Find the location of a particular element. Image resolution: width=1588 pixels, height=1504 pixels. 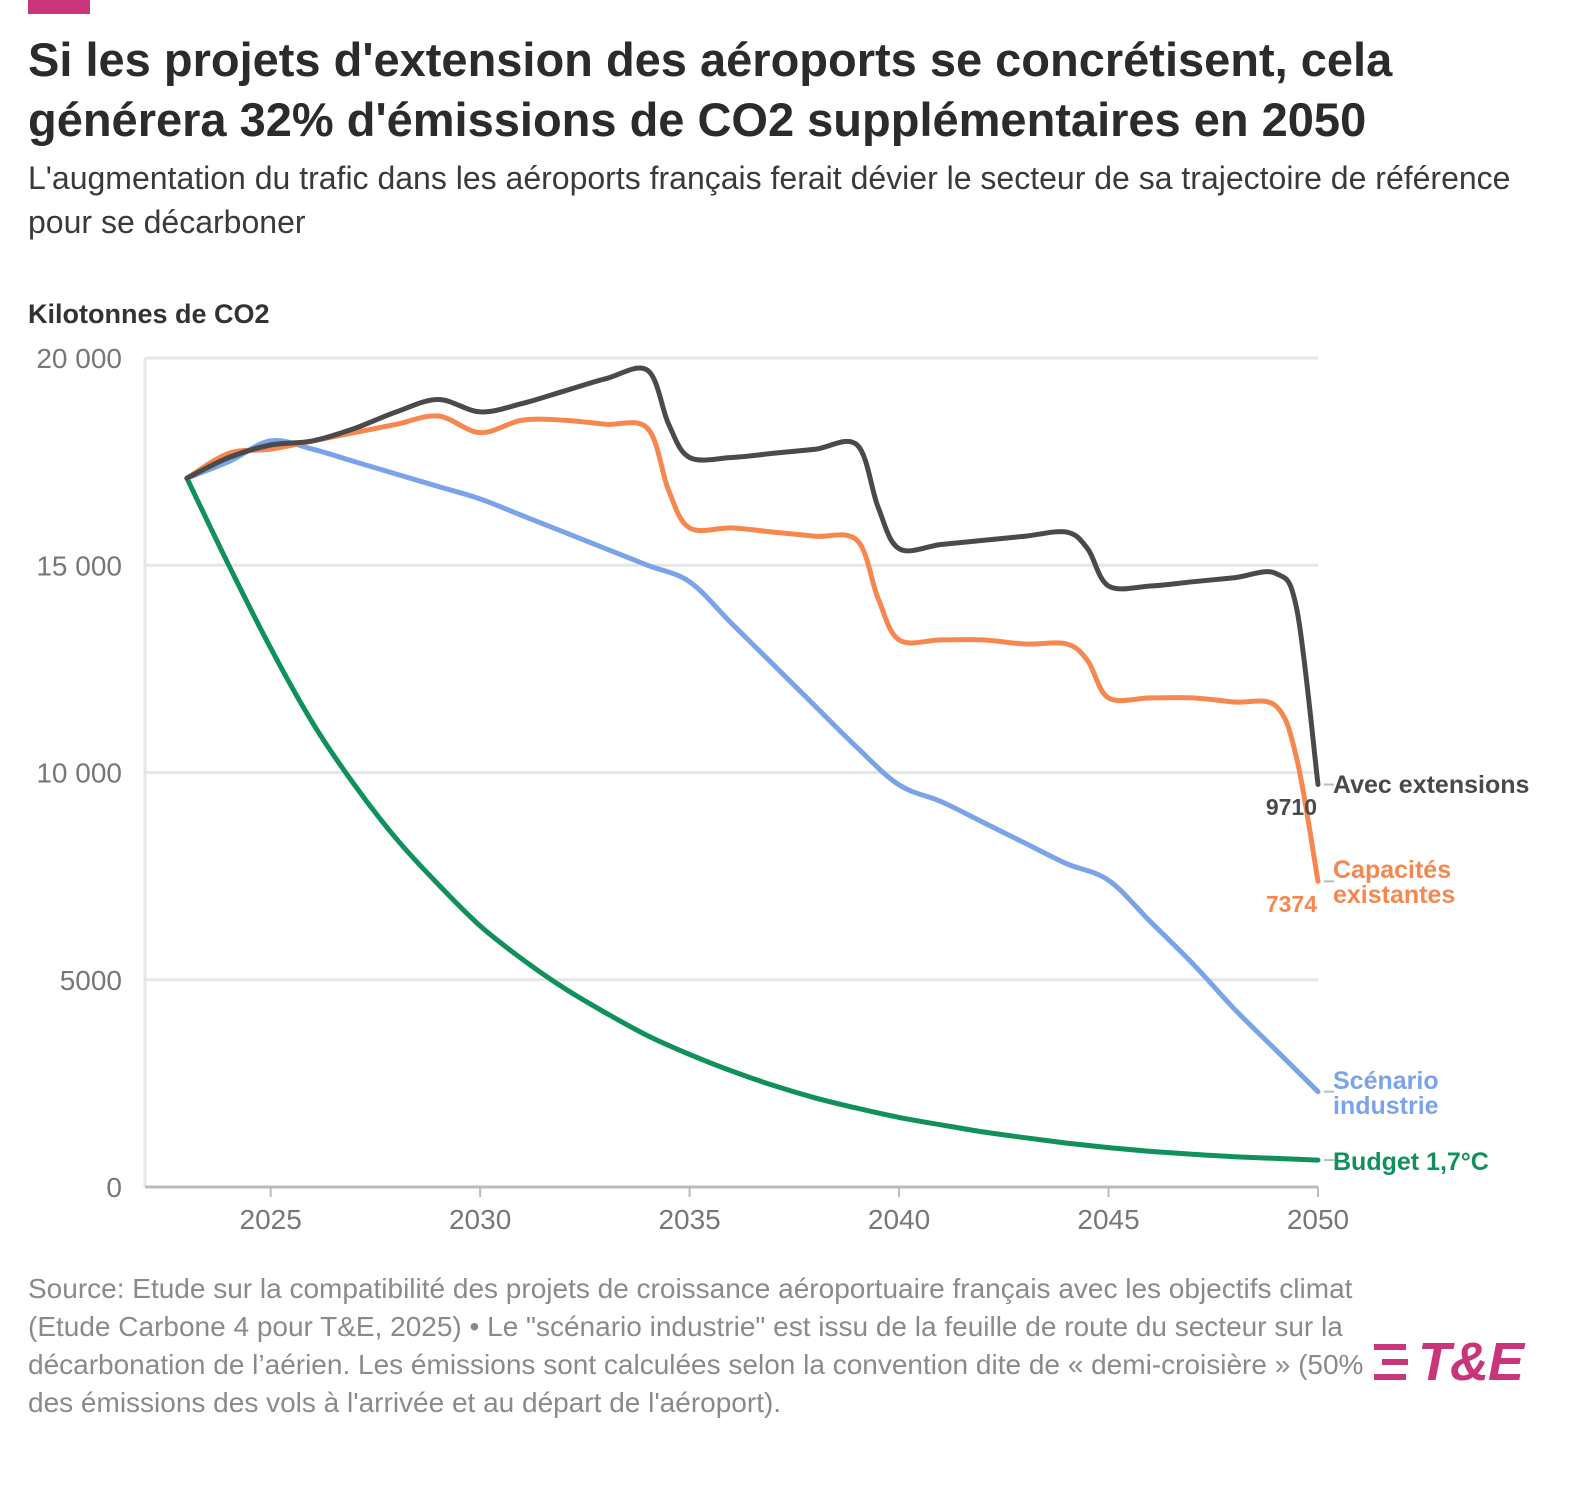

y-tick-label: 10 000 is located at coordinates (79, 773).